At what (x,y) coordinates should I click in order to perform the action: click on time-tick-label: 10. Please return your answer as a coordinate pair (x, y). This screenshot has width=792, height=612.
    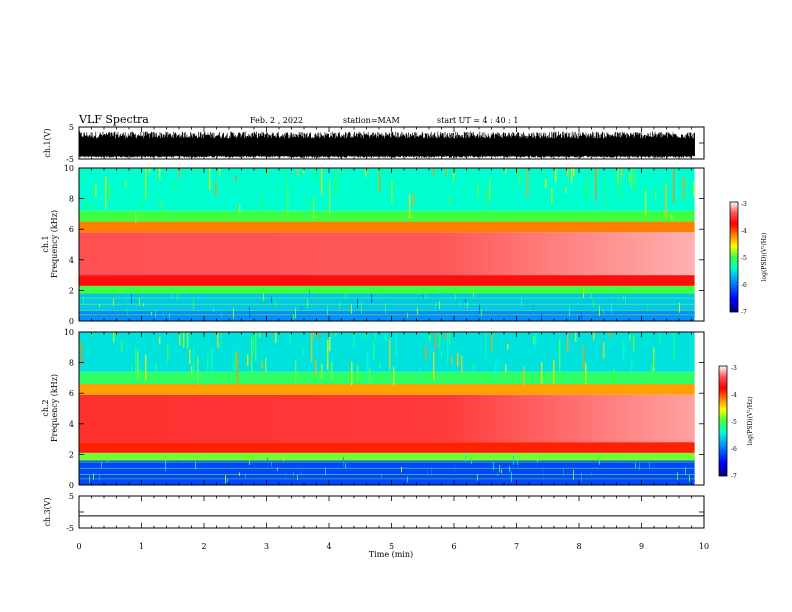
    Looking at the image, I should click on (704, 546).